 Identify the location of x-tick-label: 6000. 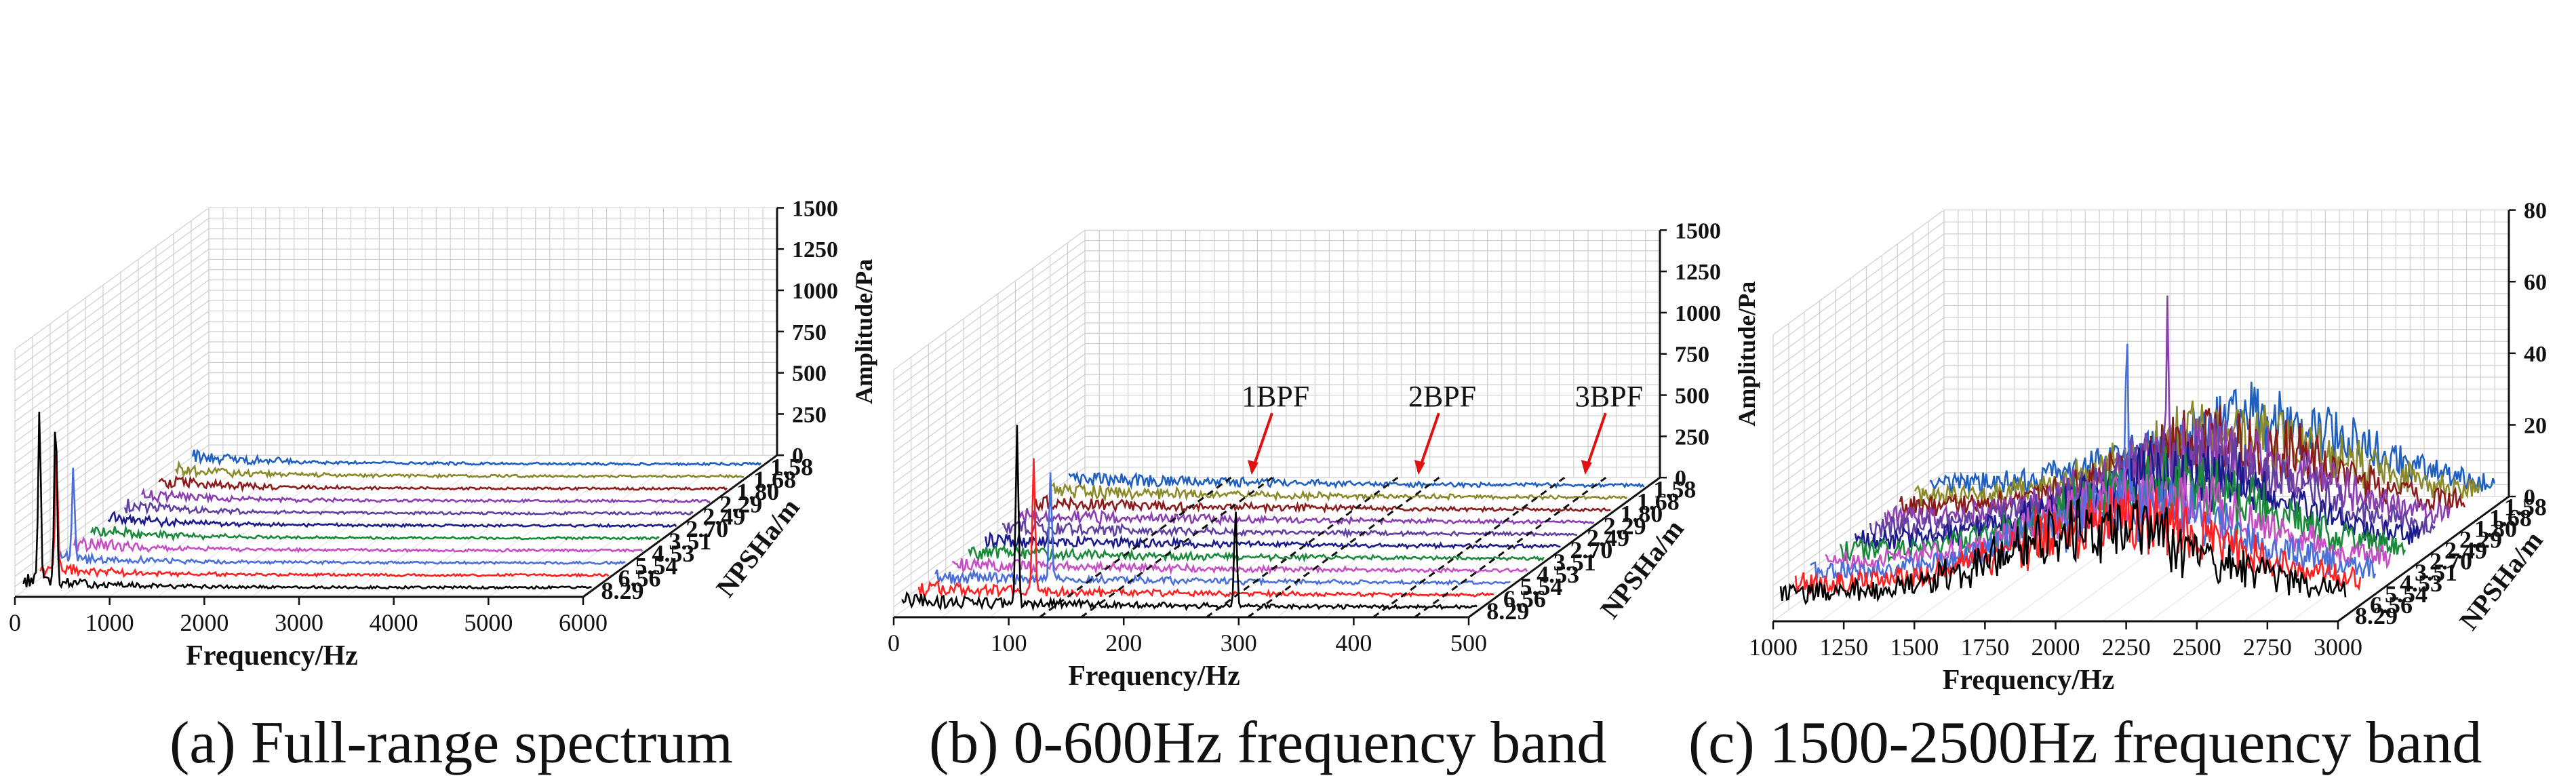
(584, 622).